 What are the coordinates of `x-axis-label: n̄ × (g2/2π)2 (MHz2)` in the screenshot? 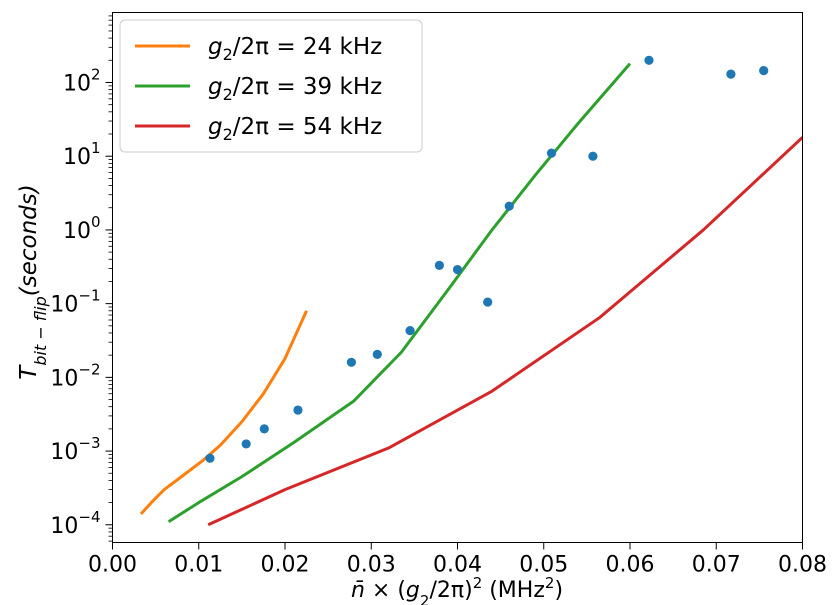 It's located at (457, 589).